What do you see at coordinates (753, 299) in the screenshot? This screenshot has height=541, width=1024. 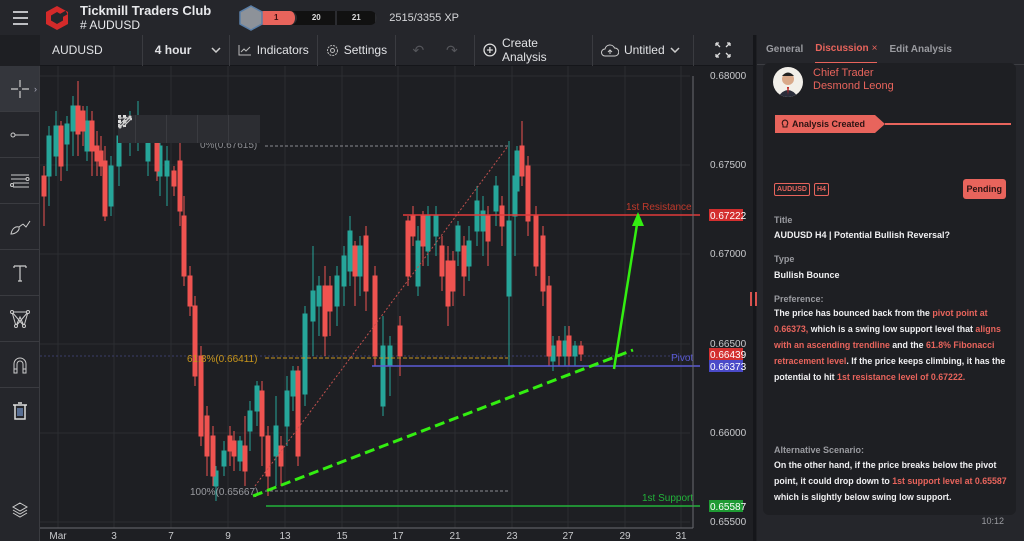 I see `splitter-handle` at bounding box center [753, 299].